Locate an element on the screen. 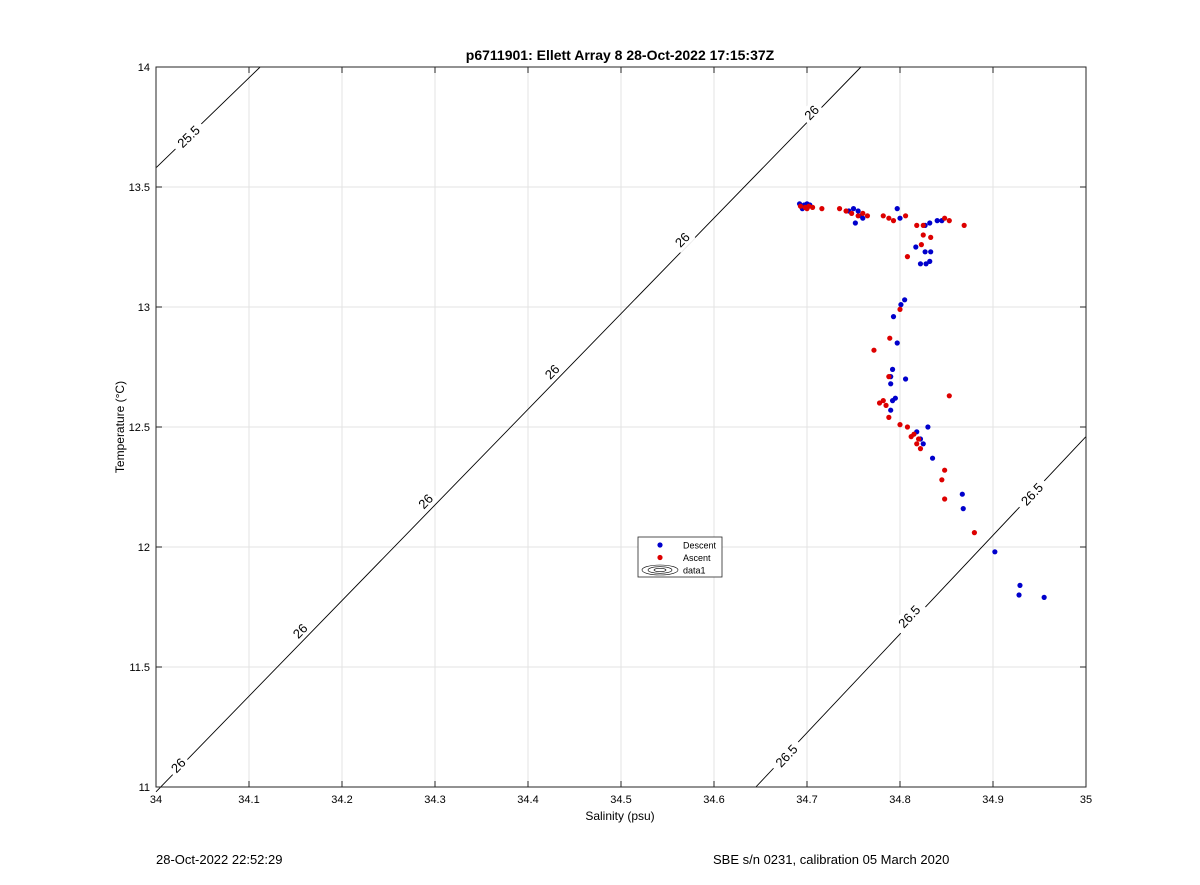  x-tick-label: 35 is located at coordinates (1086, 800).